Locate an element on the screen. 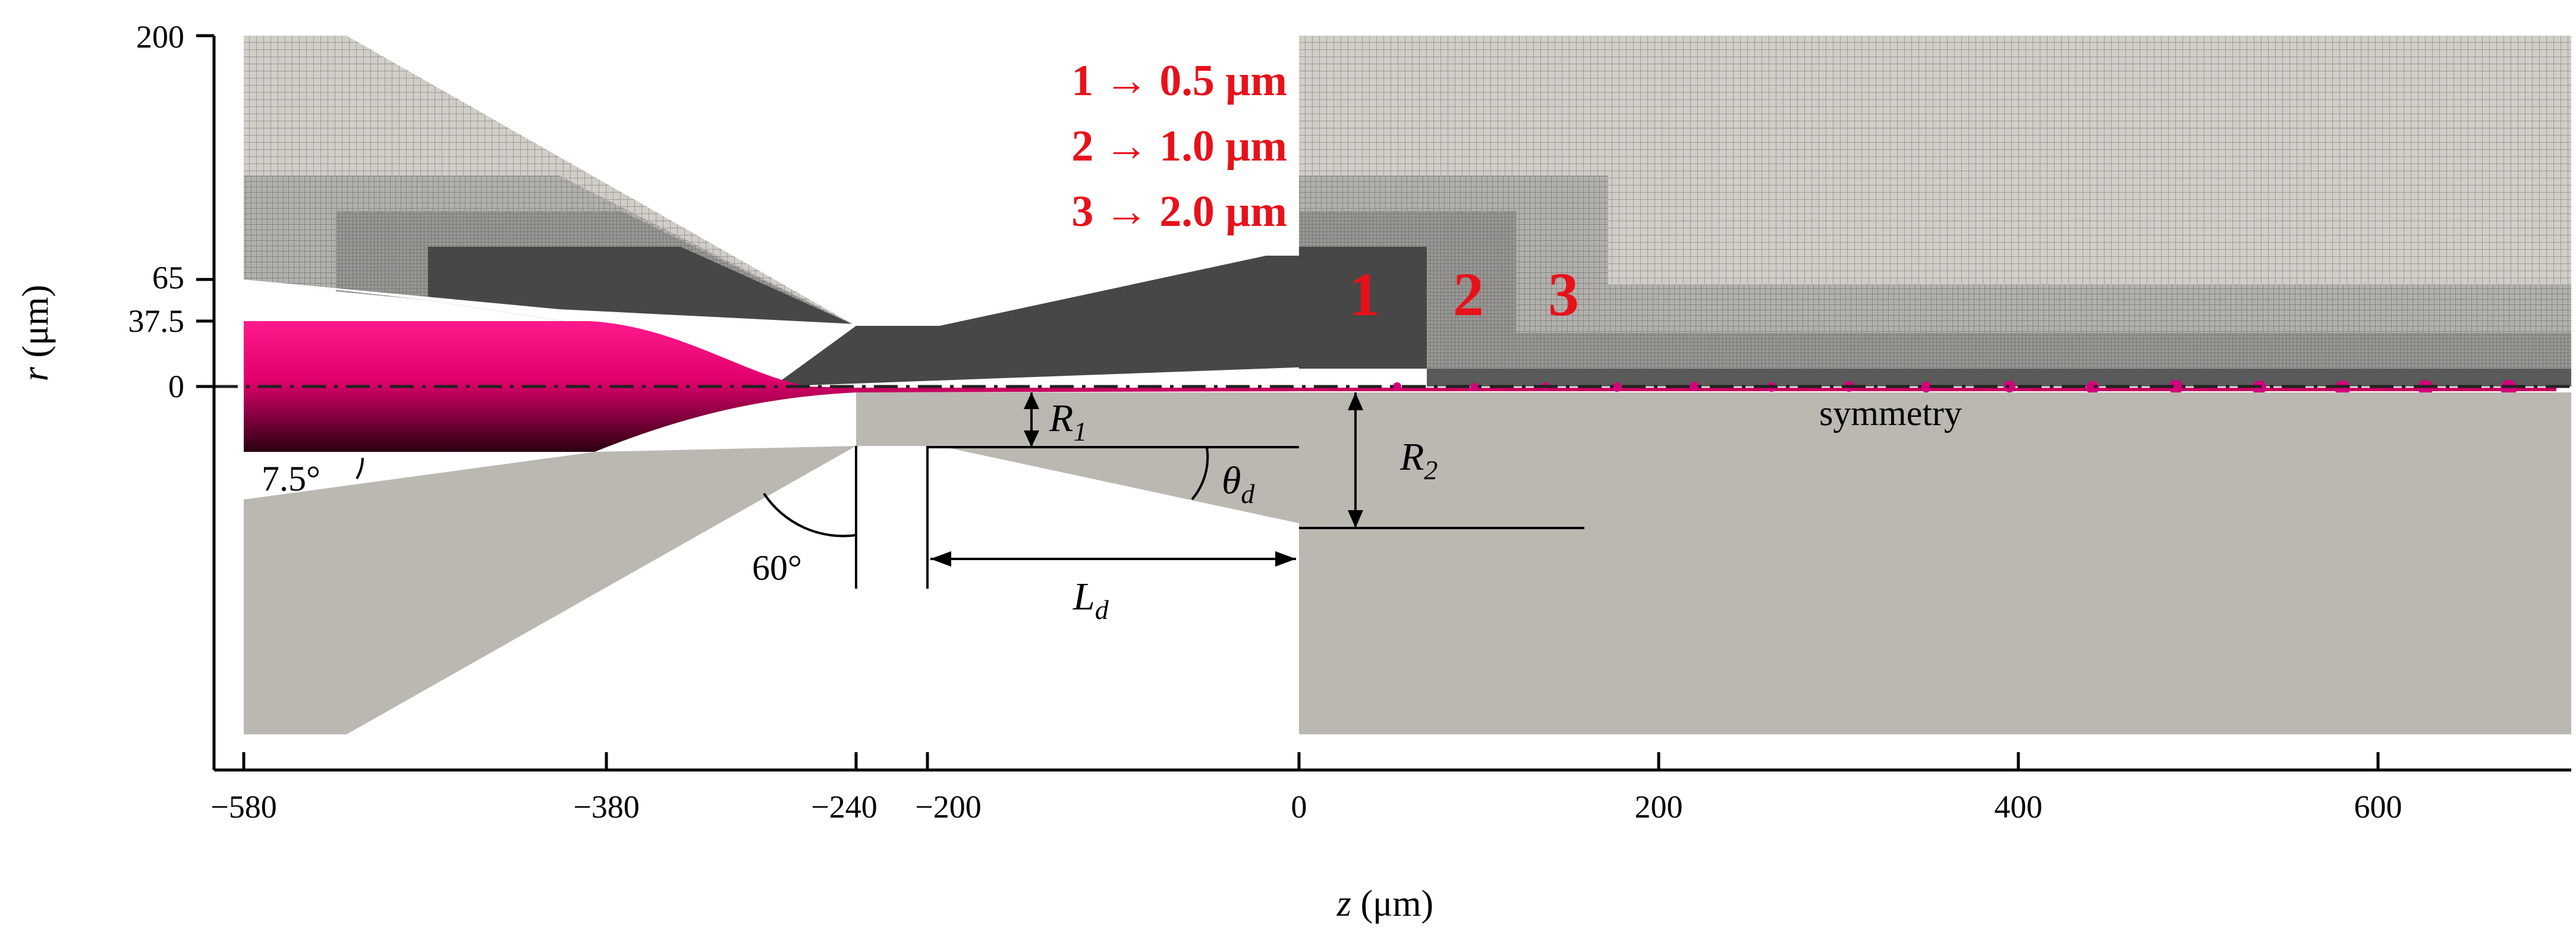 This screenshot has width=2576, height=946. x-tick-labels: −580 −380 −240 −200 0 200 400 600 is located at coordinates (1306, 807).